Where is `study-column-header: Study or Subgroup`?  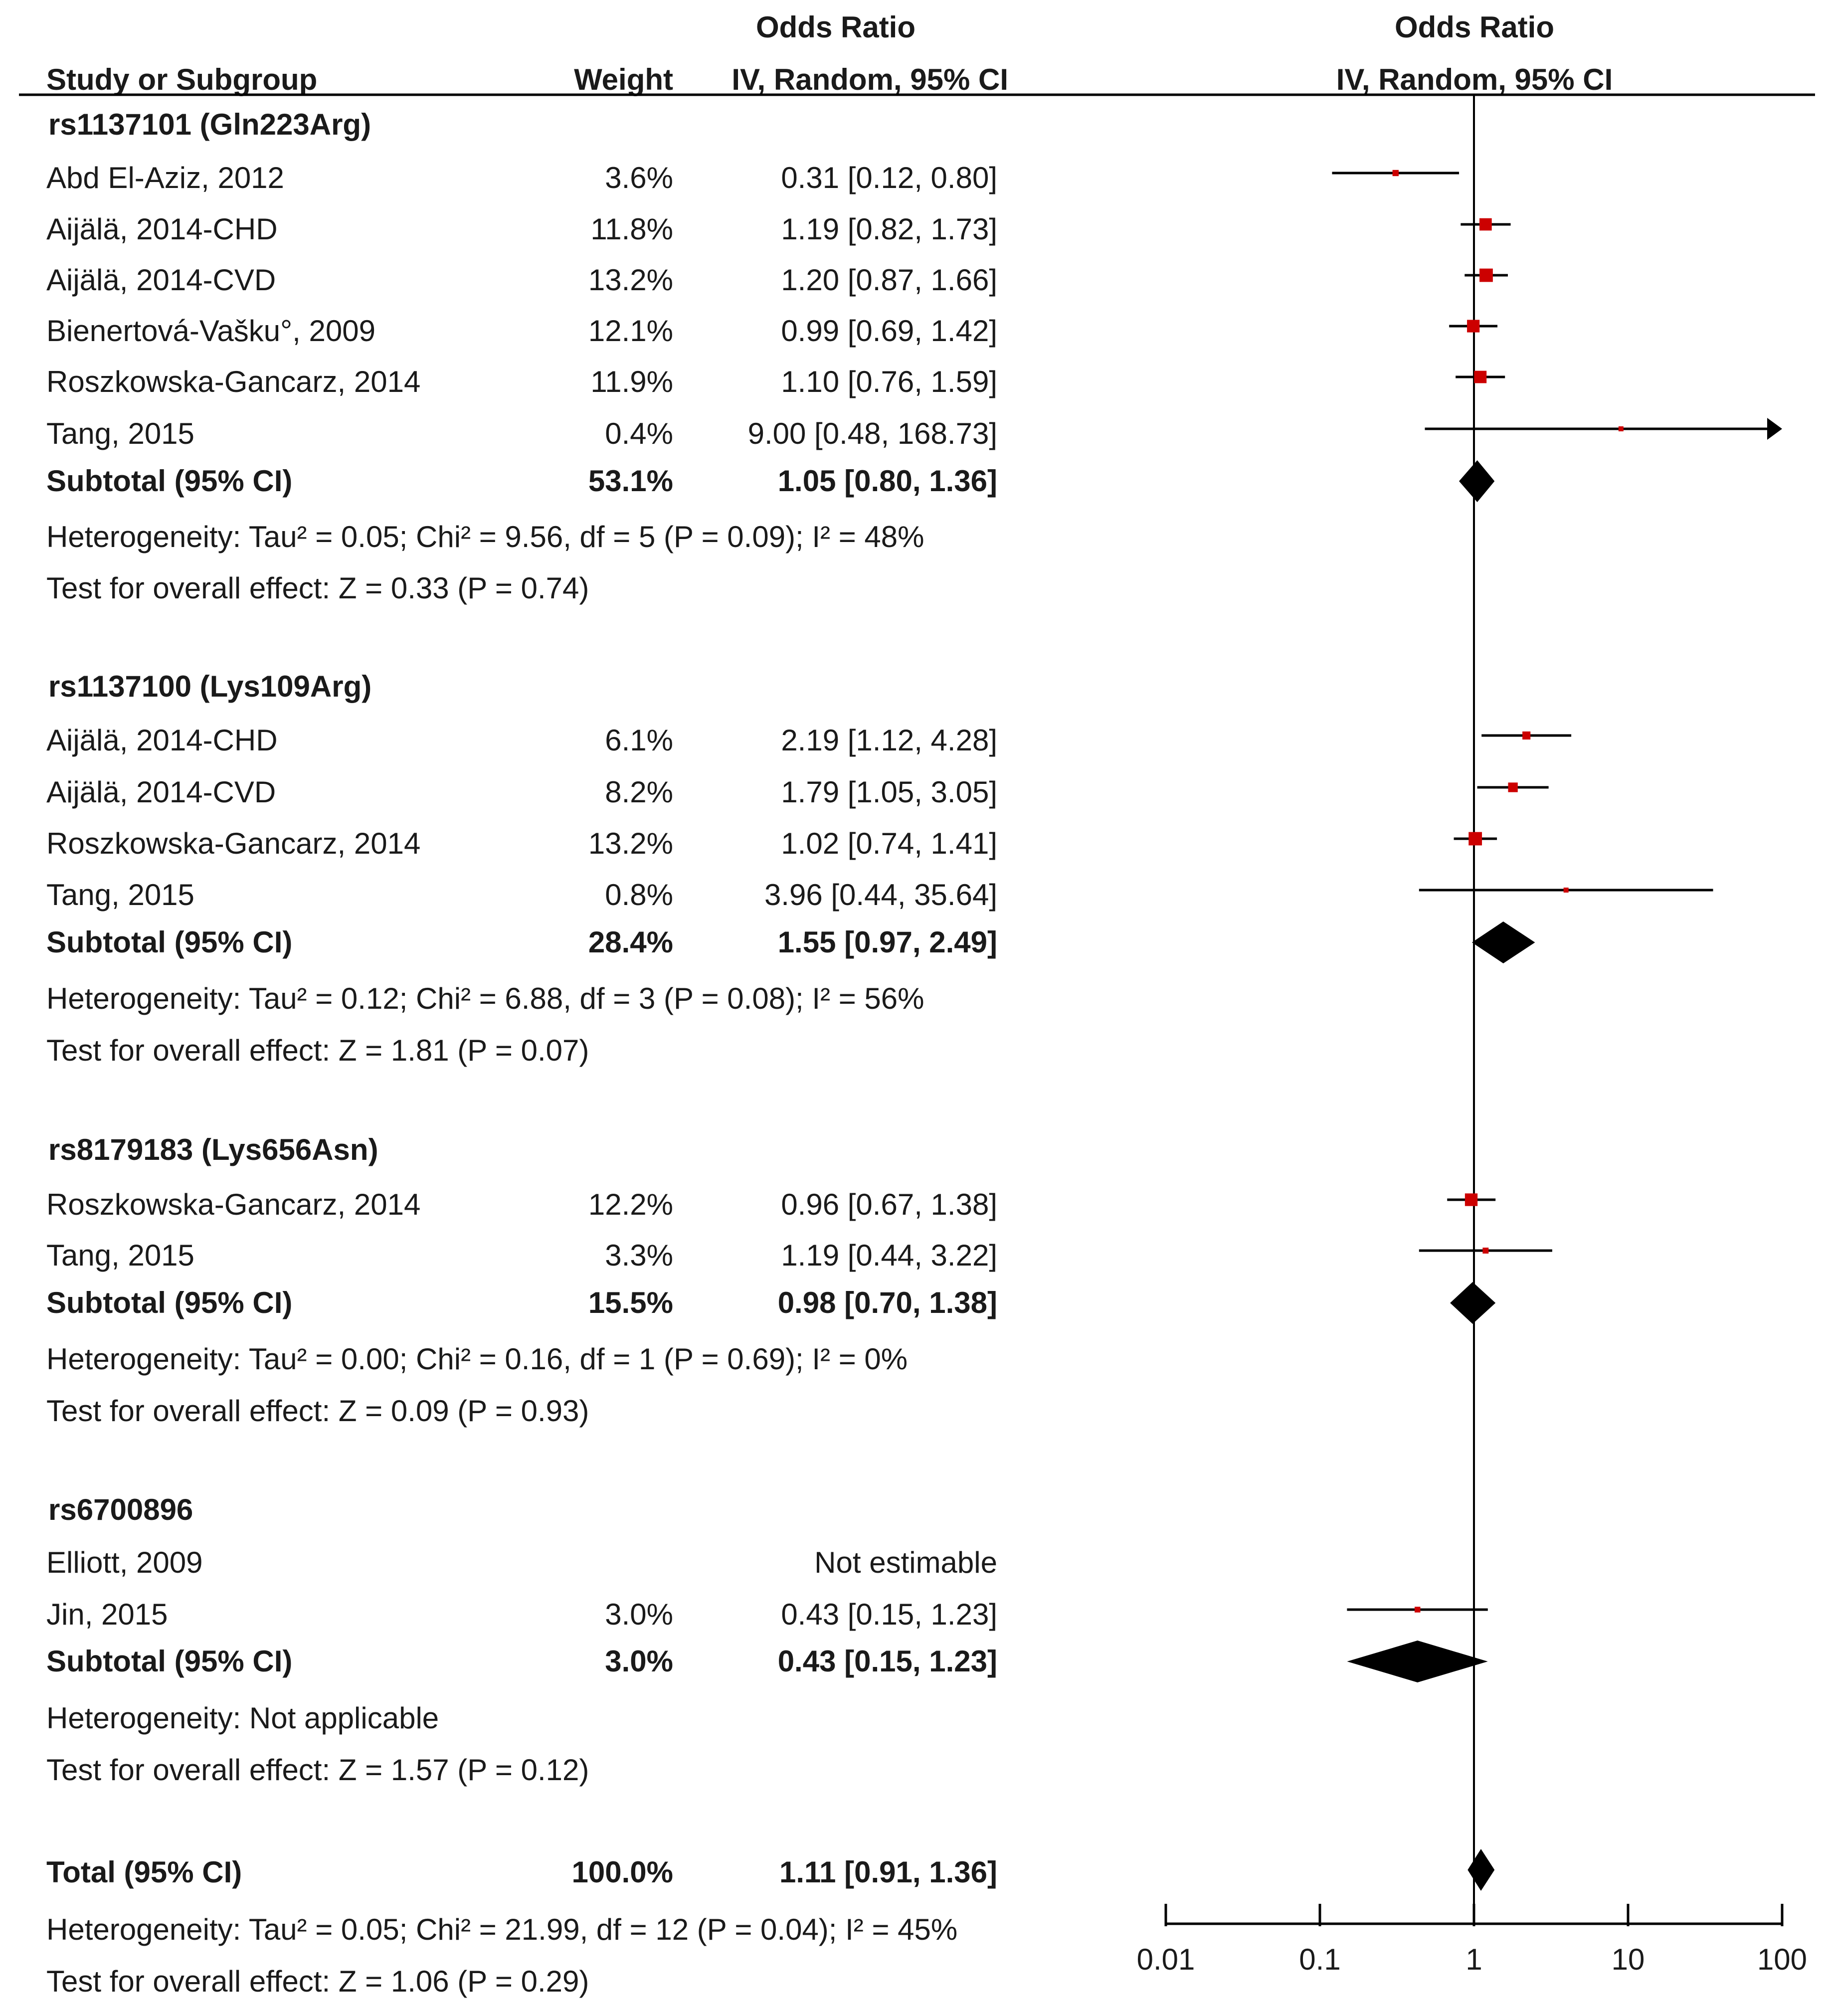 study-column-header: Study or Subgroup is located at coordinates (181, 79).